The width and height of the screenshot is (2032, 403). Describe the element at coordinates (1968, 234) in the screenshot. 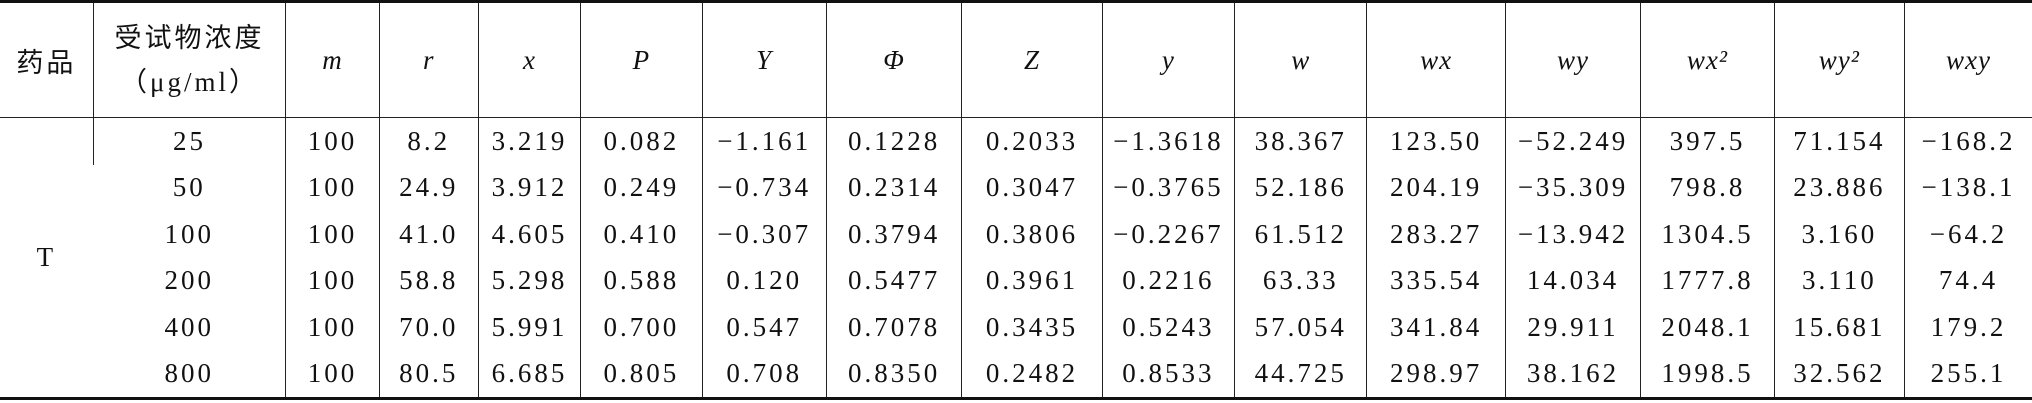

I see `data-cell: −64.2` at that location.